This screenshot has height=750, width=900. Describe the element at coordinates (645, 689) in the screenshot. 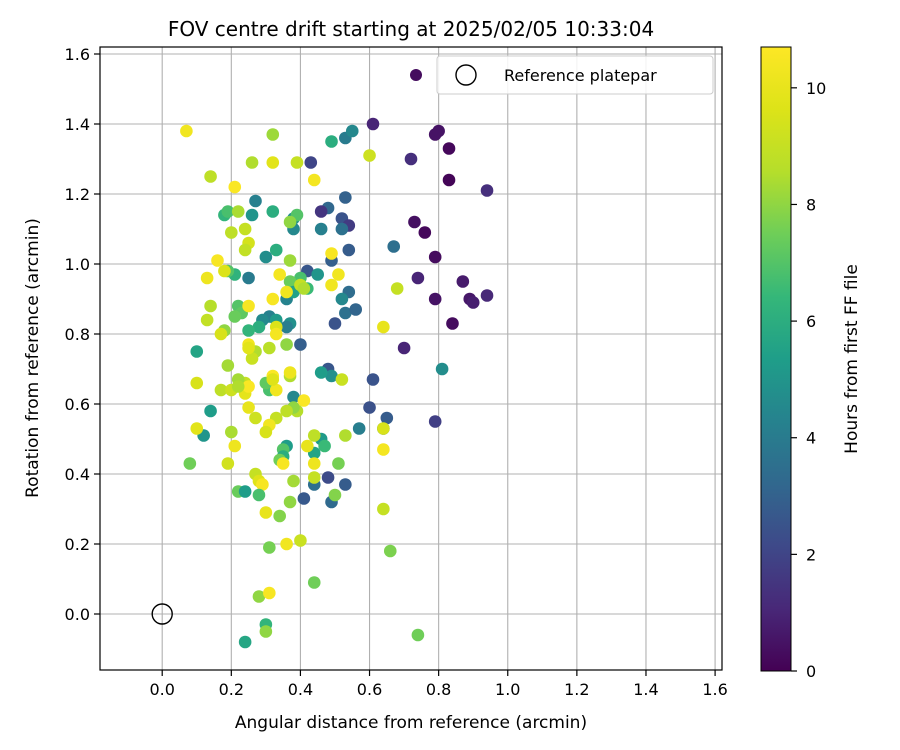

I see `x-tick-label: 1.4` at that location.